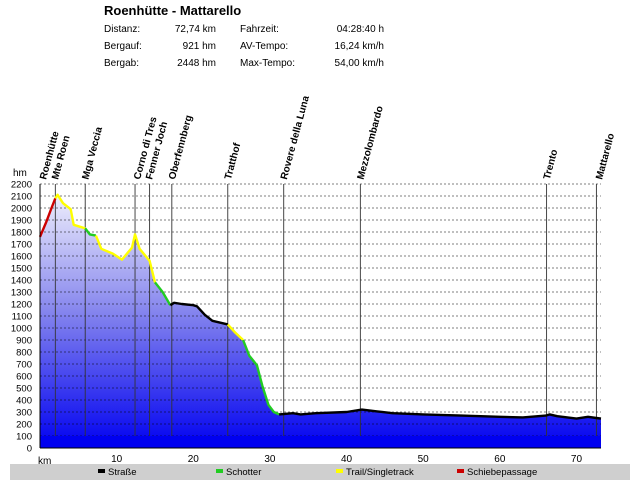 The width and height of the screenshot is (640, 480). I want to click on y-tick-label: 900, so click(24, 341).